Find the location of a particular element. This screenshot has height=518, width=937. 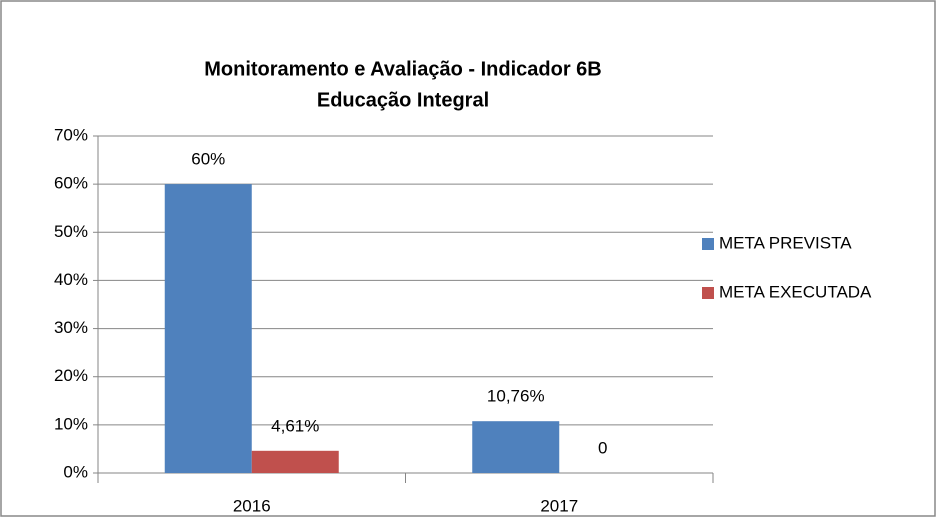

chart-subtitle: Educação Integral is located at coordinates (403, 100).